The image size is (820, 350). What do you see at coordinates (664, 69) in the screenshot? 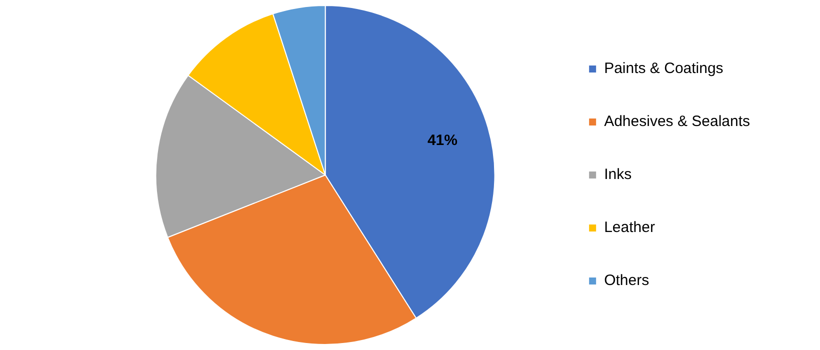
I see `legend-label: Paints & Coatings` at bounding box center [664, 69].